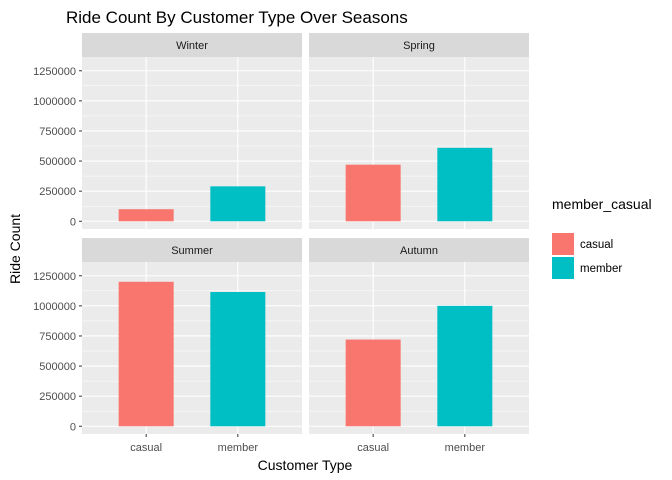 Image resolution: width=672 pixels, height=480 pixels. I want to click on bar-winter-member, so click(238, 204).